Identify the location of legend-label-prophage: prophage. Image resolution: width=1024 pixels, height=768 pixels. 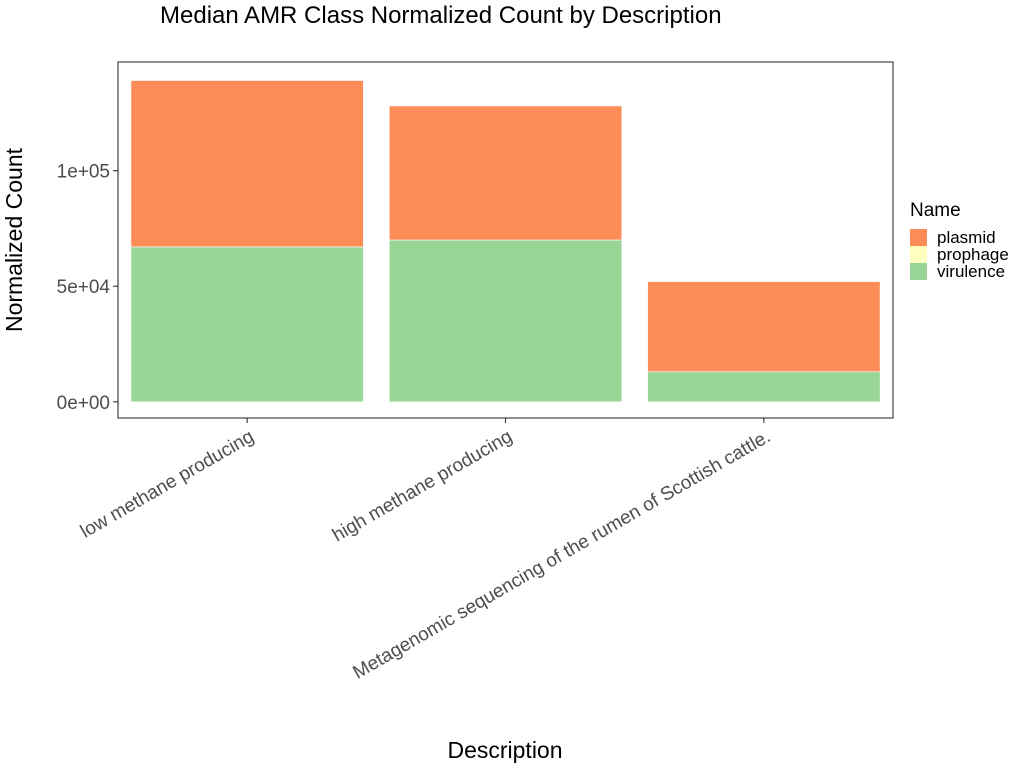
(973, 254).